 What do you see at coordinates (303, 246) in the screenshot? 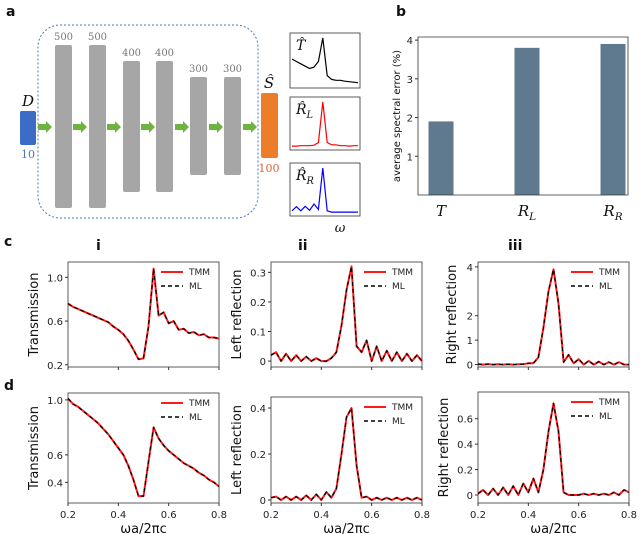
I see `column-label-ii: ii` at bounding box center [303, 246].